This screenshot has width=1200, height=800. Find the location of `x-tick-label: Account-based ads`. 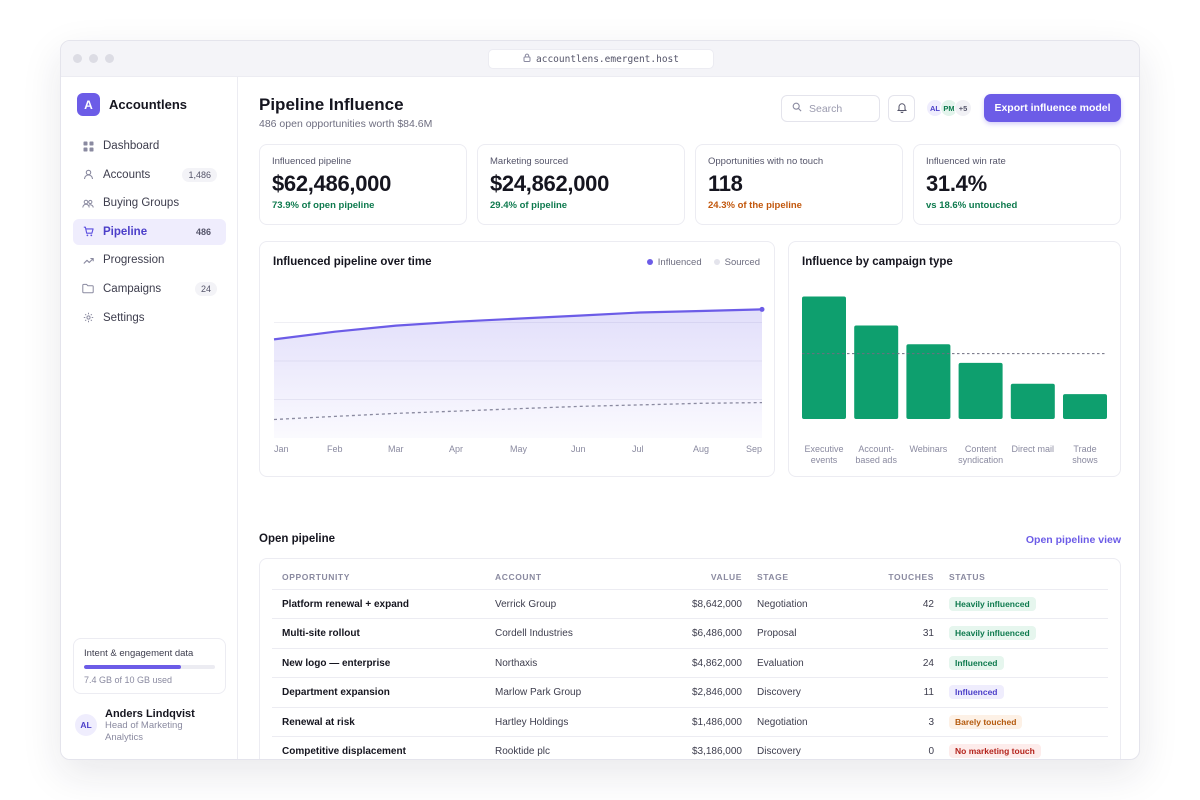

x-tick-label: Account-based ads is located at coordinates (876, 454).